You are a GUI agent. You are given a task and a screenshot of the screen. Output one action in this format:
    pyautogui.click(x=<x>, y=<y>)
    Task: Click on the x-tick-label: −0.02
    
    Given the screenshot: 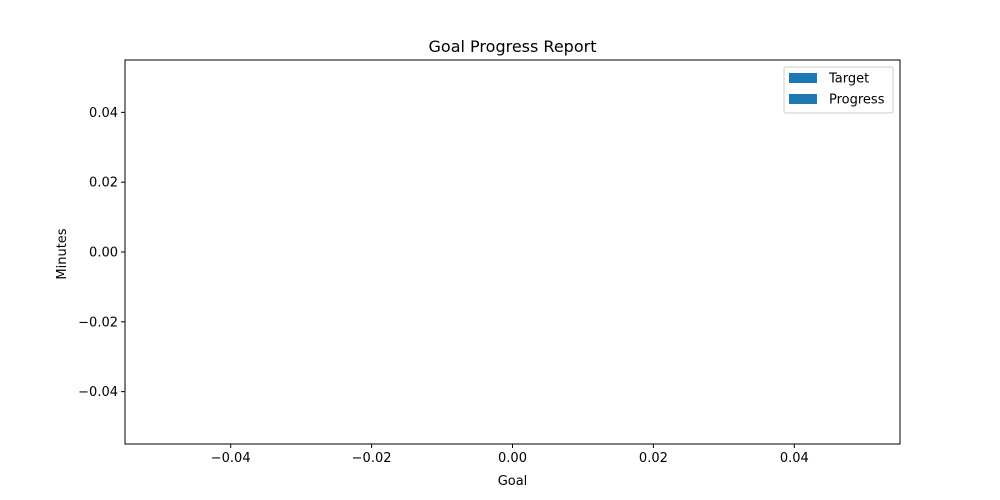 What is the action you would take?
    pyautogui.click(x=372, y=458)
    